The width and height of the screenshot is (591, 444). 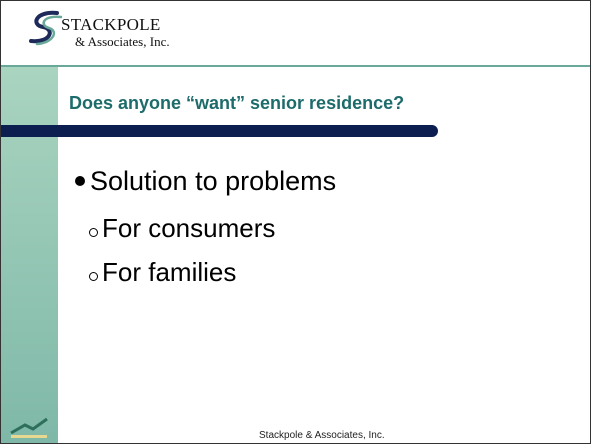 What do you see at coordinates (213, 181) in the screenshot?
I see `bullet-text: Solution to problems` at bounding box center [213, 181].